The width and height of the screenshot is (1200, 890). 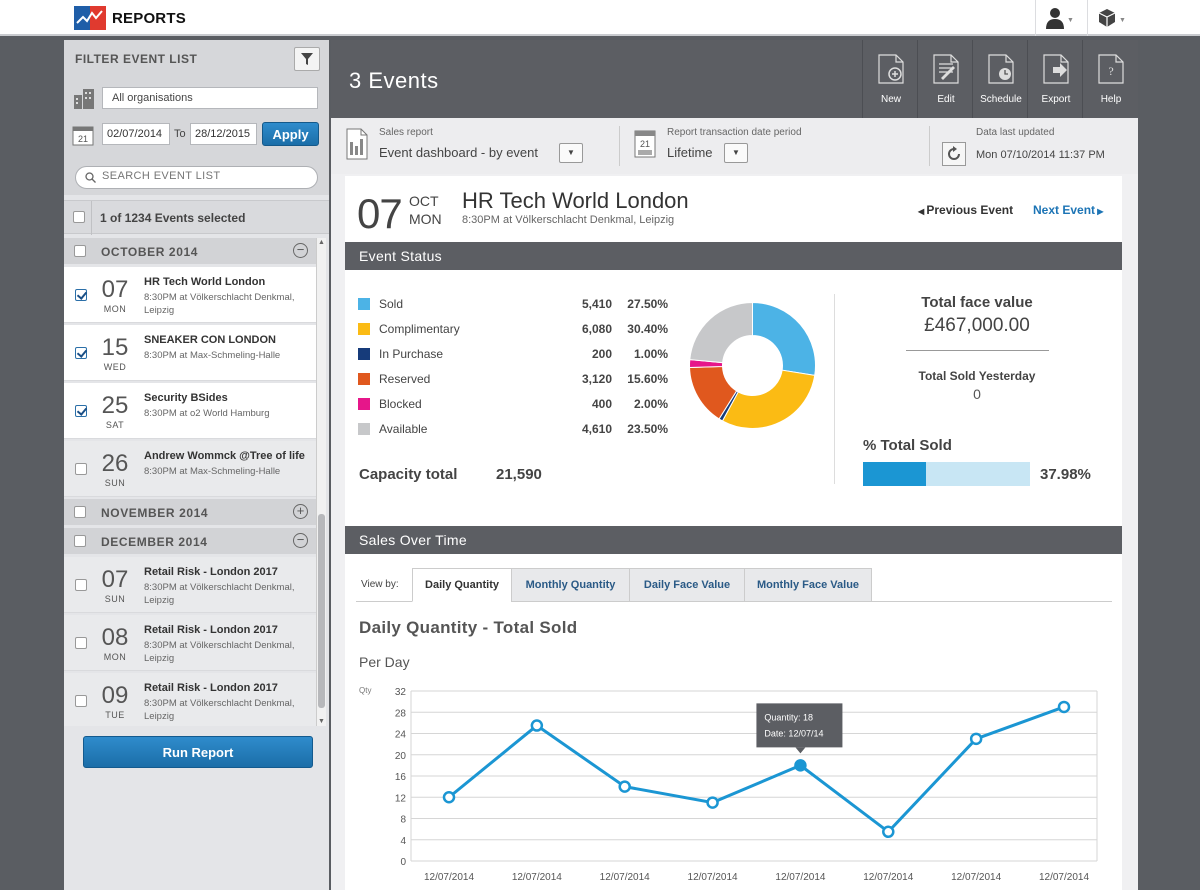 I want to click on new-button: New, so click(x=890, y=79).